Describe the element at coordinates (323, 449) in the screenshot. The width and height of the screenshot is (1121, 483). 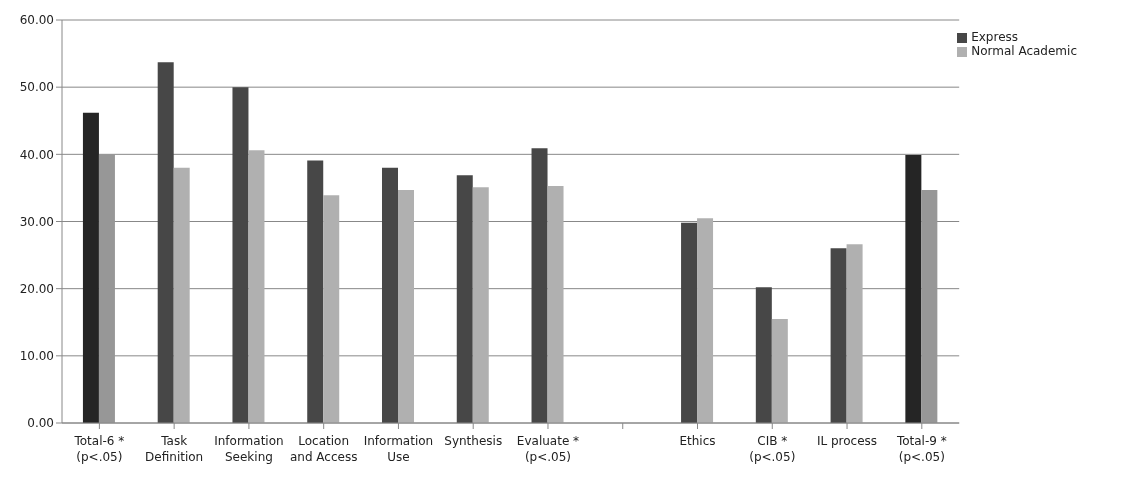
I see `x-tick-label: Location and Access` at that location.